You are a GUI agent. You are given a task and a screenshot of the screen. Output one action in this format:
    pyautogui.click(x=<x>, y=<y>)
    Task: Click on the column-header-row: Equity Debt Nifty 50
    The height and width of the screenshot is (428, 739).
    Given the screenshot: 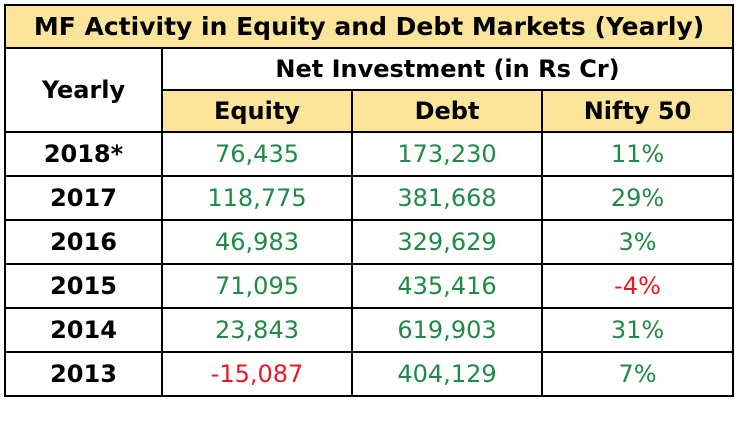 What is the action you would take?
    pyautogui.click(x=370, y=111)
    